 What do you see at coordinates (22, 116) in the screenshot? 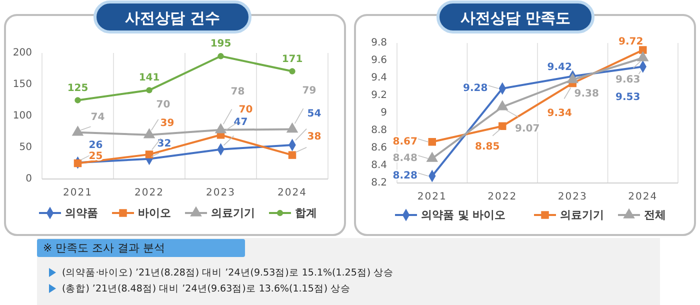
I see `y-tick-label: 100` at bounding box center [22, 116].